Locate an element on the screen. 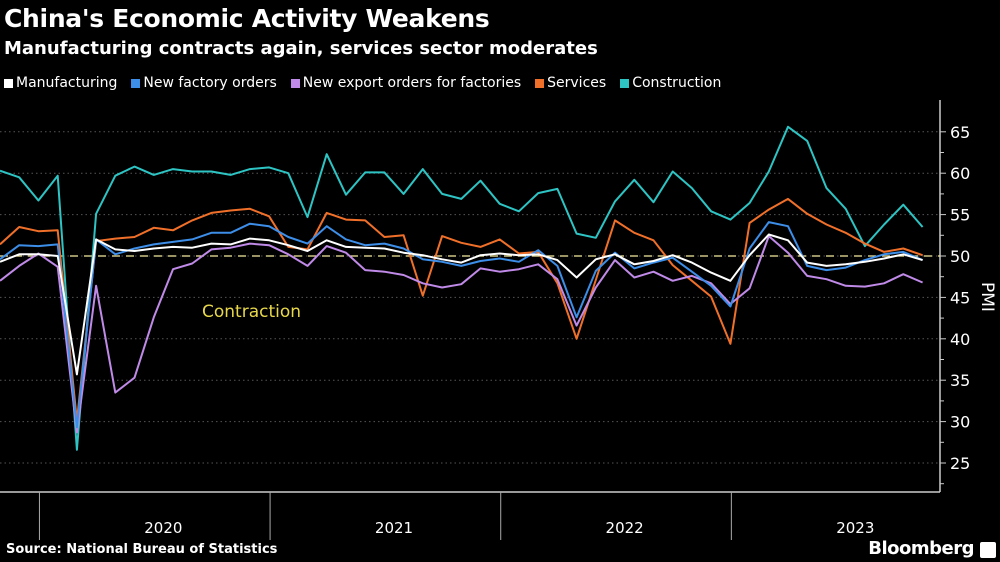 The height and width of the screenshot is (562, 1000). bloomberg-logo-icon is located at coordinates (988, 550).